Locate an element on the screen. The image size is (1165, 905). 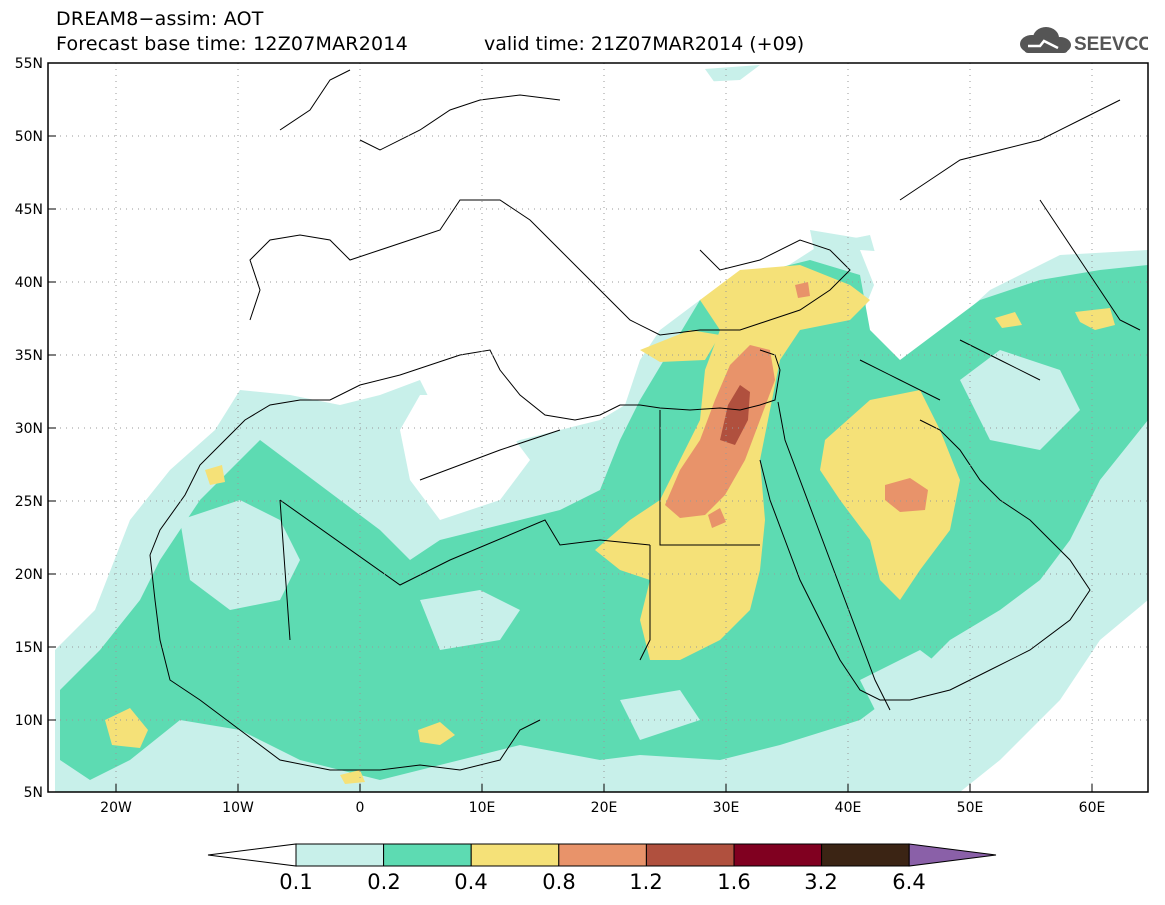
valid-time: valid time: 21Z07MAR2014 (+09) is located at coordinates (644, 44).